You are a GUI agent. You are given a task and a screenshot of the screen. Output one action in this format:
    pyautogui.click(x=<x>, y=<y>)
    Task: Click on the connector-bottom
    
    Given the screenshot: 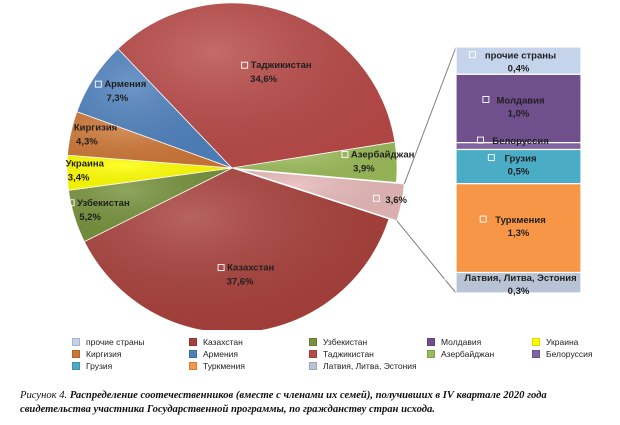 What is the action you would take?
    pyautogui.click(x=426, y=257)
    